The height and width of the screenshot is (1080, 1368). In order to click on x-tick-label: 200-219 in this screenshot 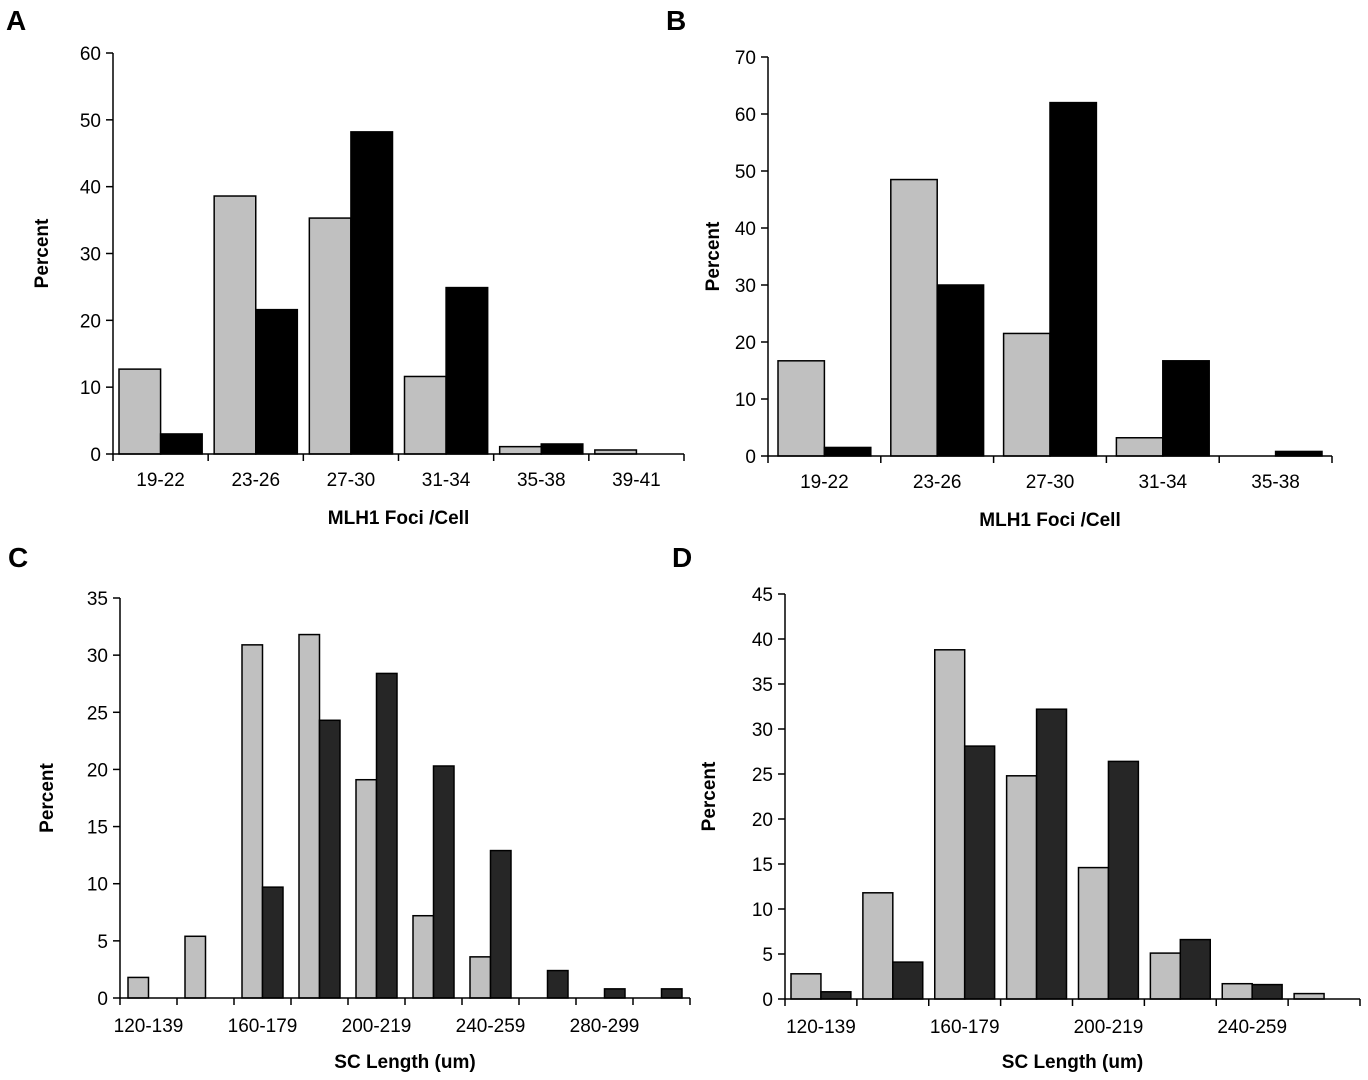, I will do `click(377, 1026)`.